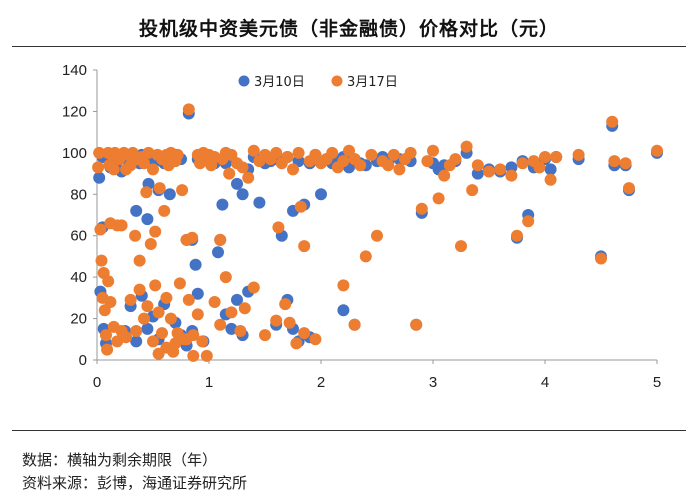 This screenshot has height=501, width=698. I want to click on footnote-axis-note: 数据：横轴为剩余期限（年）, so click(120, 460).